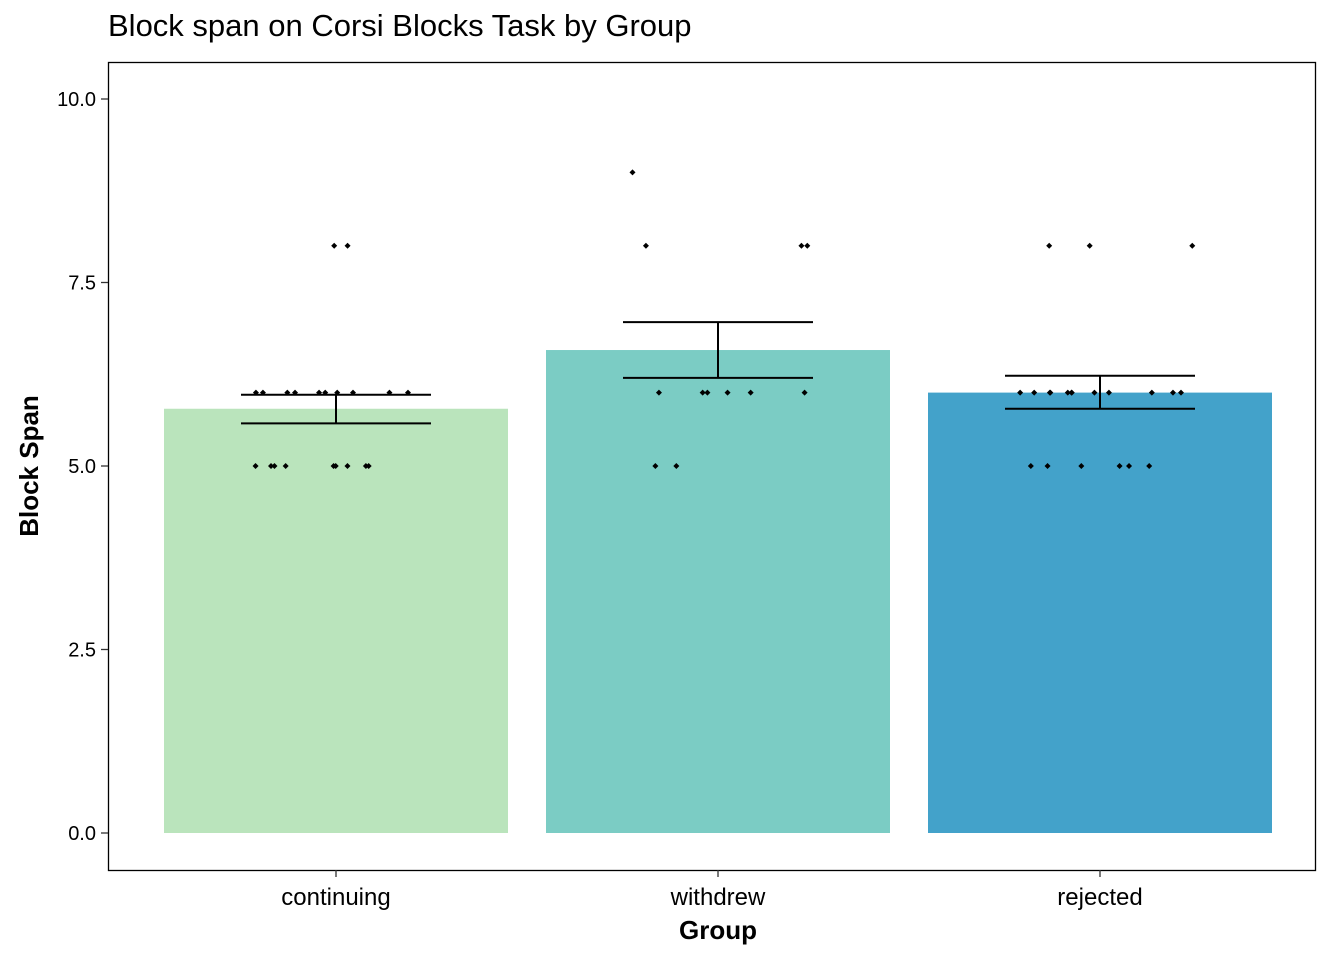  Describe the element at coordinates (718, 930) in the screenshot. I see `x-axis-title: Group` at that location.